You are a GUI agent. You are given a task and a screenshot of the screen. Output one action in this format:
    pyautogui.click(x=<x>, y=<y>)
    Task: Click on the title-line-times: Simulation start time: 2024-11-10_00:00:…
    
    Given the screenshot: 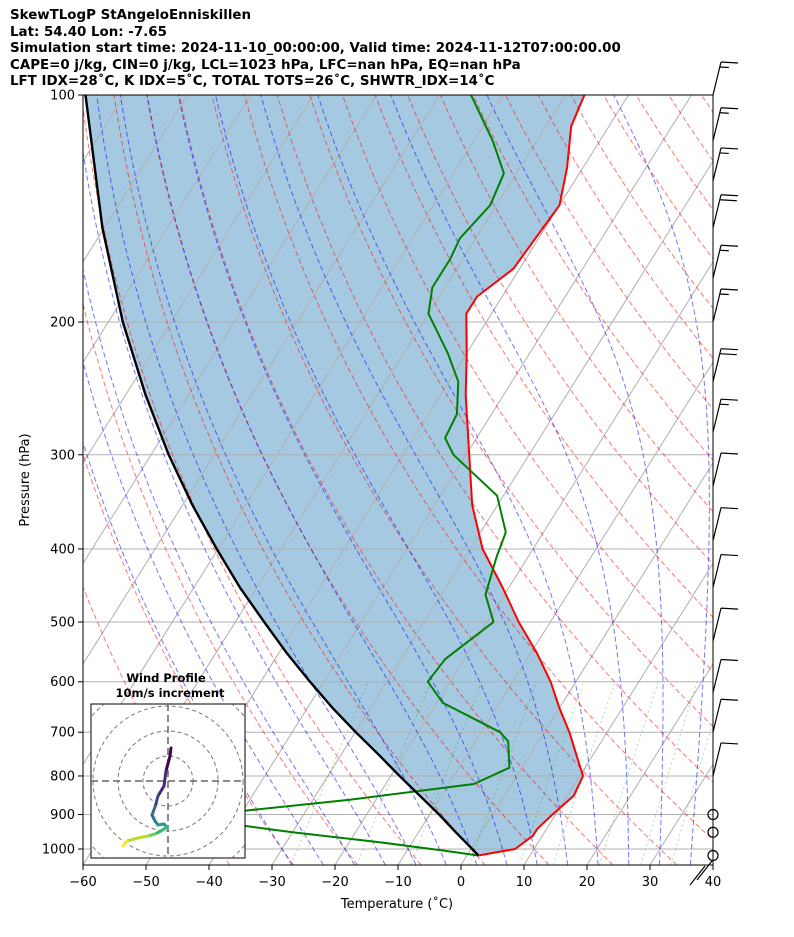 What is the action you would take?
    pyautogui.click(x=315, y=48)
    